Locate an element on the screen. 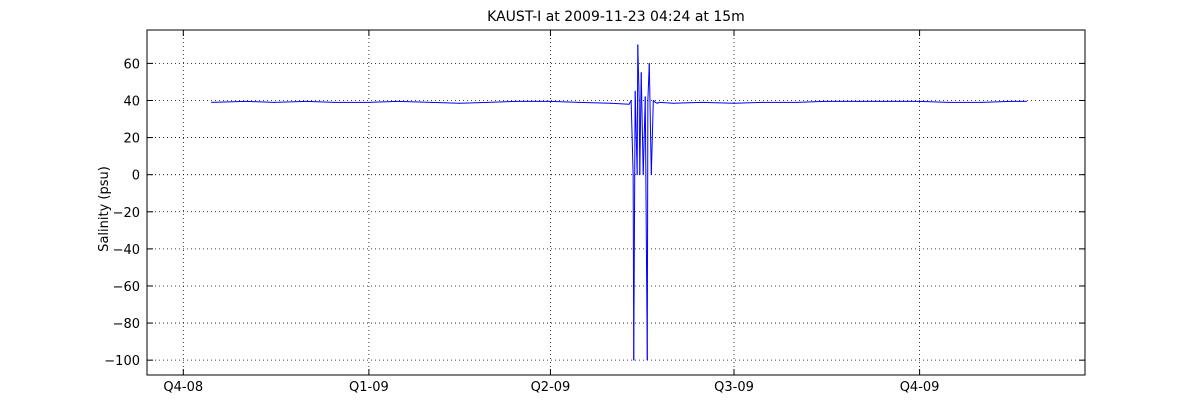 The width and height of the screenshot is (1200, 420). y-tick-label: −100 is located at coordinates (122, 361).